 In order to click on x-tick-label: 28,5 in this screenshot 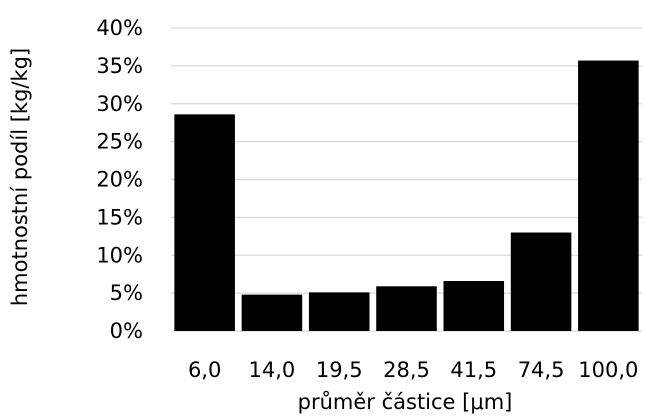, I will do `click(406, 370)`.